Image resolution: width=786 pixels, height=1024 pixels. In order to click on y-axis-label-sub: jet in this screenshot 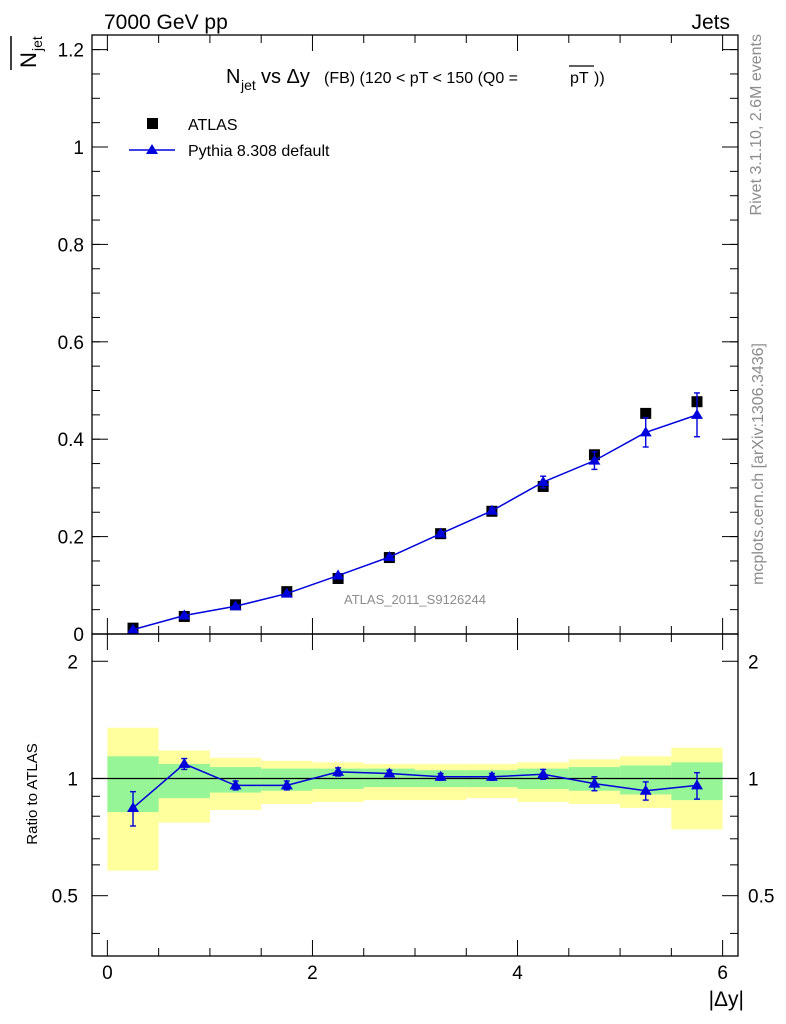, I will do `click(37, 44)`.